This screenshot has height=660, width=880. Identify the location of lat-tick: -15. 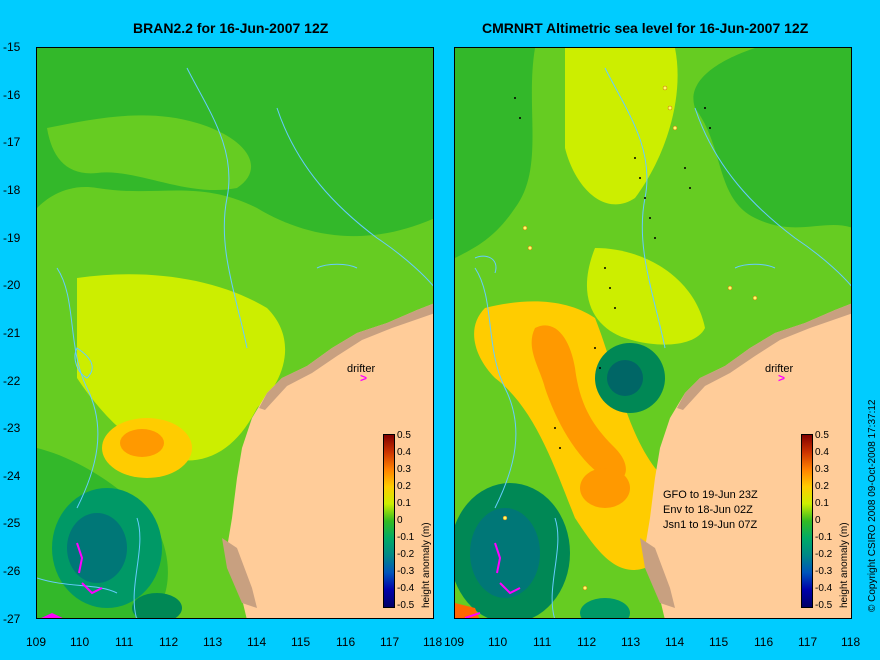
(12, 47).